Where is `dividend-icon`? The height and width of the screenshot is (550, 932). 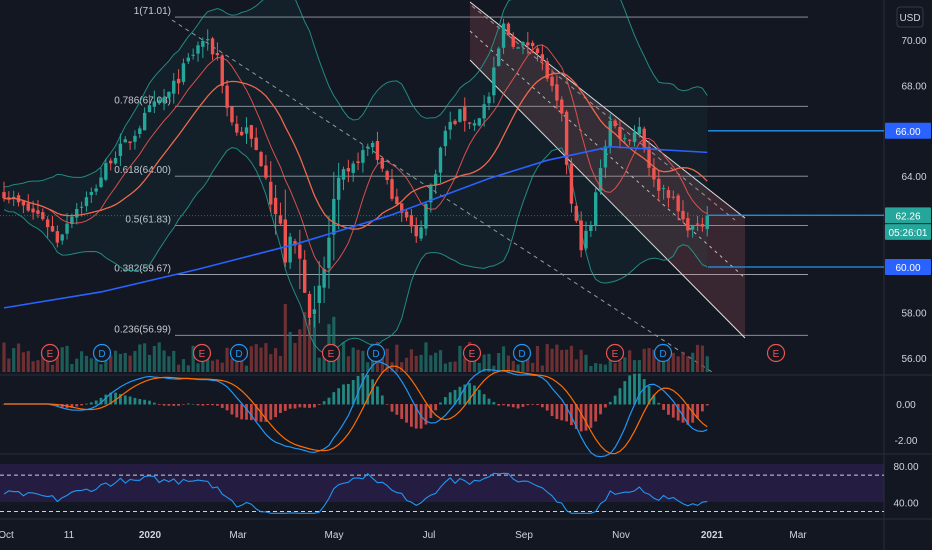
dividend-icon is located at coordinates (376, 353).